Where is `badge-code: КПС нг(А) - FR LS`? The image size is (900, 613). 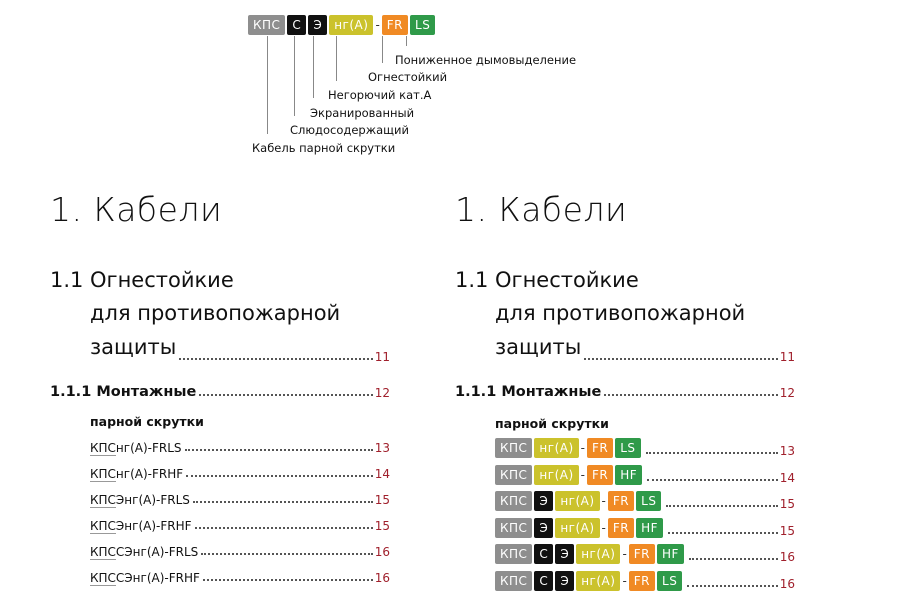 badge-code: КПС нг(А) - FR LS is located at coordinates (569, 448).